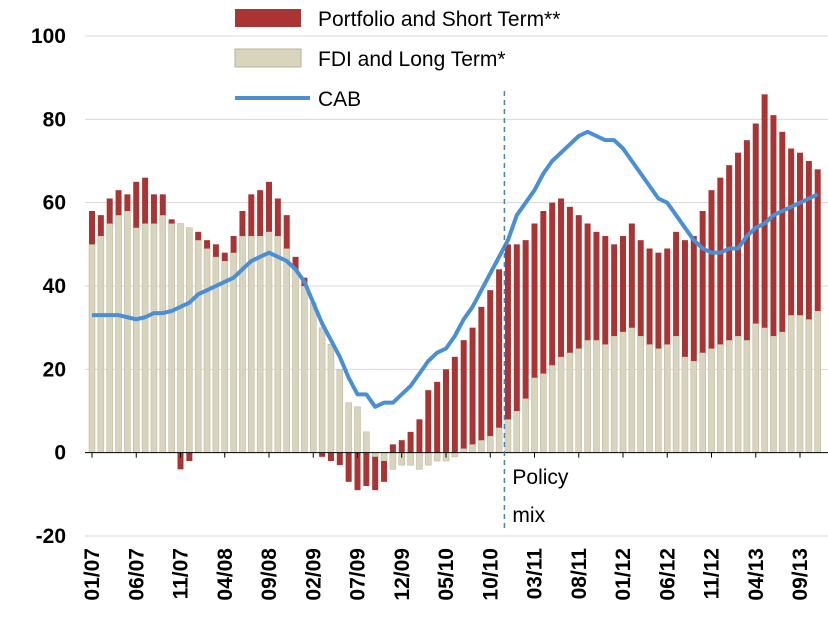  Describe the element at coordinates (667, 574) in the screenshot. I see `x-tick-label: 06/12` at that location.